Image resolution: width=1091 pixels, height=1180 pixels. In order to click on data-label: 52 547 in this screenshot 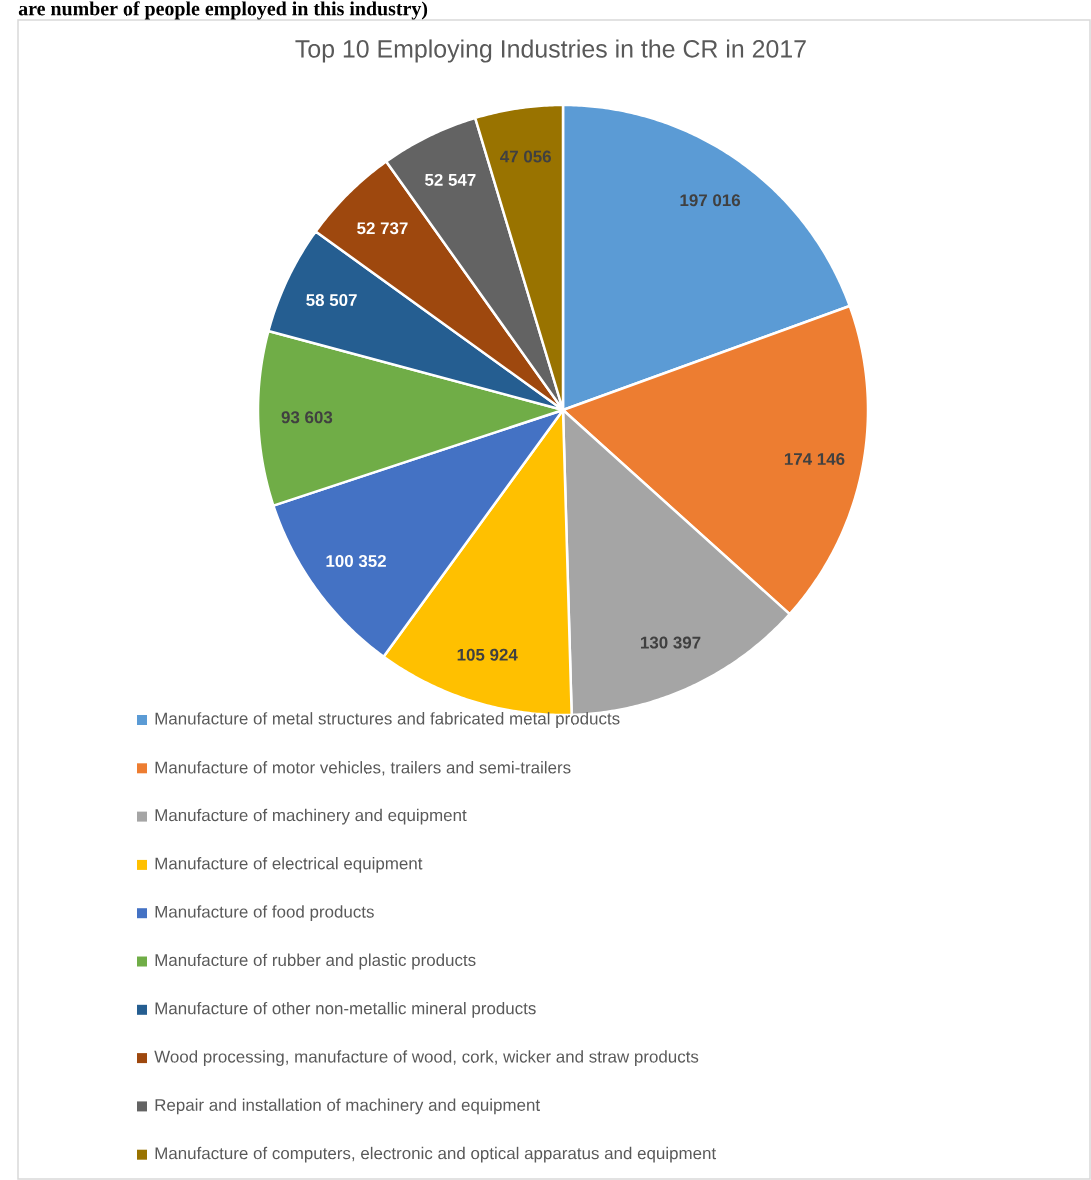, I will do `click(450, 179)`.